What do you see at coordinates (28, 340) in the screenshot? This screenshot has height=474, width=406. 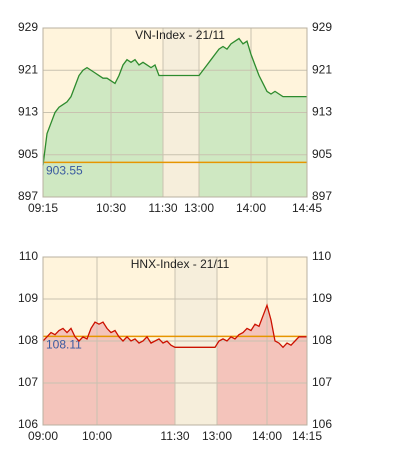 I see `y-tick-label: 108` at bounding box center [28, 340].